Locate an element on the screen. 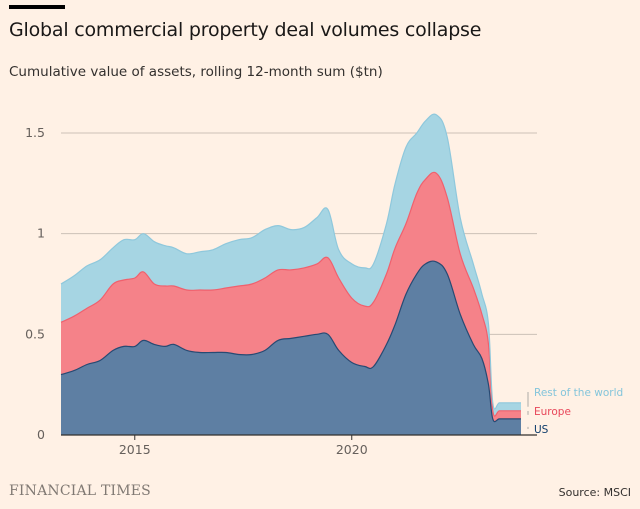 Image resolution: width=640 pixels, height=509 pixels. y-tick-label: 1.5 is located at coordinates (35, 132).